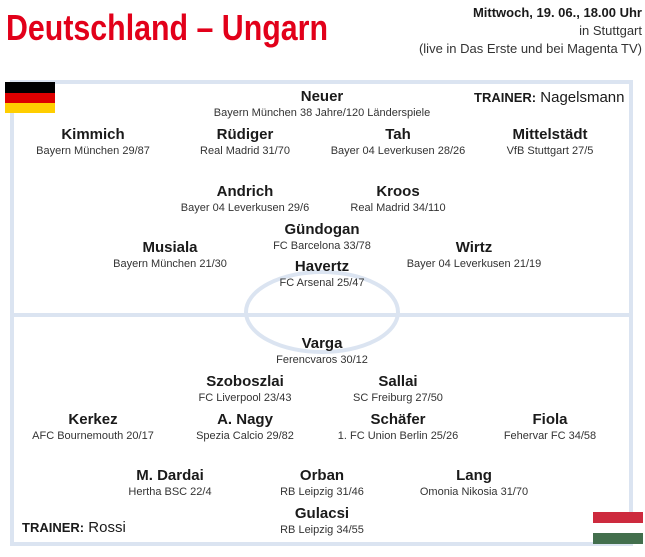  Describe the element at coordinates (550, 134) in the screenshot. I see `player-name: Mittelstädt` at that location.